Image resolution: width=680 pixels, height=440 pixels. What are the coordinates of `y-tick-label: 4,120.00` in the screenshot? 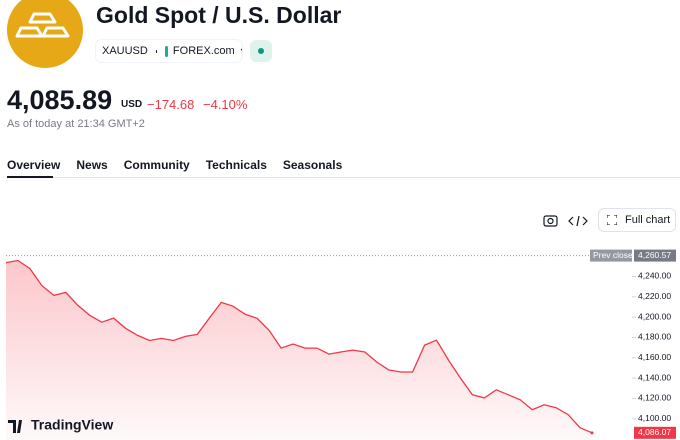 It's located at (654, 398).